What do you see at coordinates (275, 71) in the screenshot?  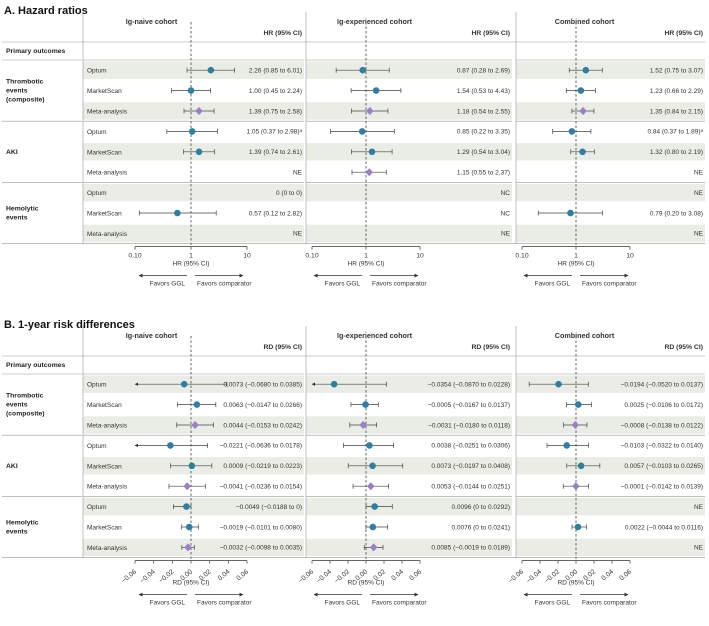 I see `value-label: 2.26 (0.85 to 6.01)` at bounding box center [275, 71].